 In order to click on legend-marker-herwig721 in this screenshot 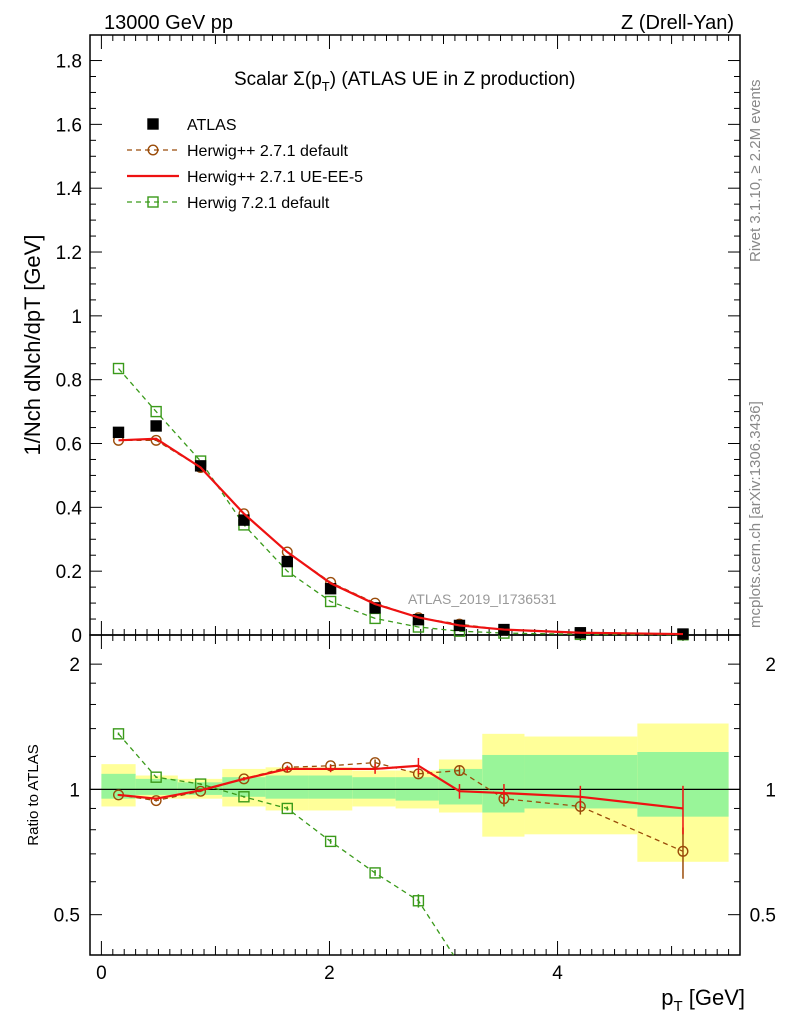, I will do `click(153, 202)`.